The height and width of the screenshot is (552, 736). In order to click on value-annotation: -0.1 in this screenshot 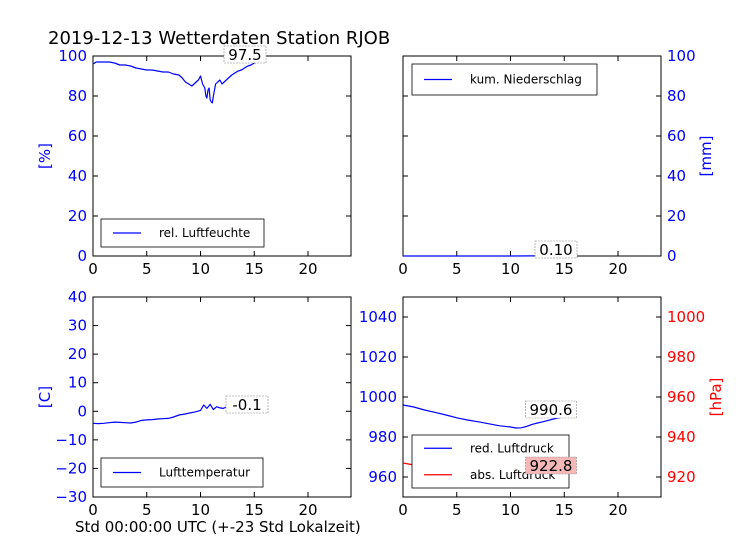, I will do `click(246, 405)`.